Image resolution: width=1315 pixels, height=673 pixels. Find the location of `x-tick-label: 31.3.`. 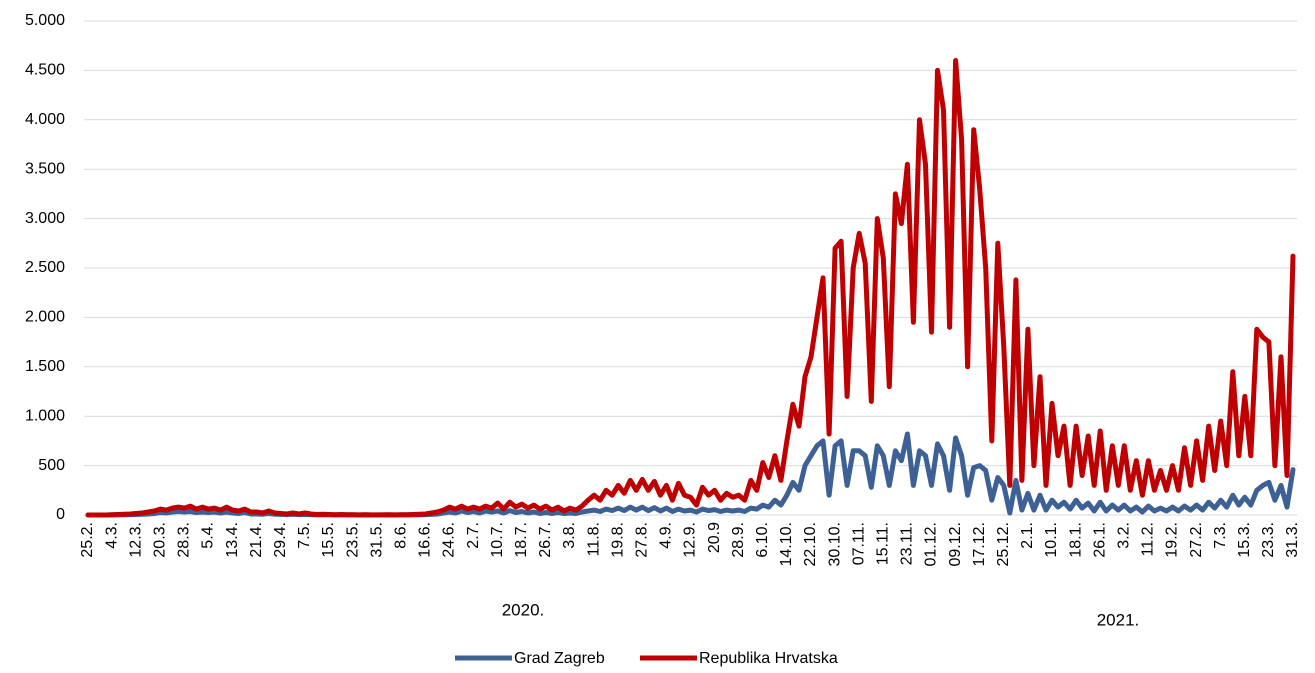

x-tick-label: 31.3. is located at coordinates (1292, 540).